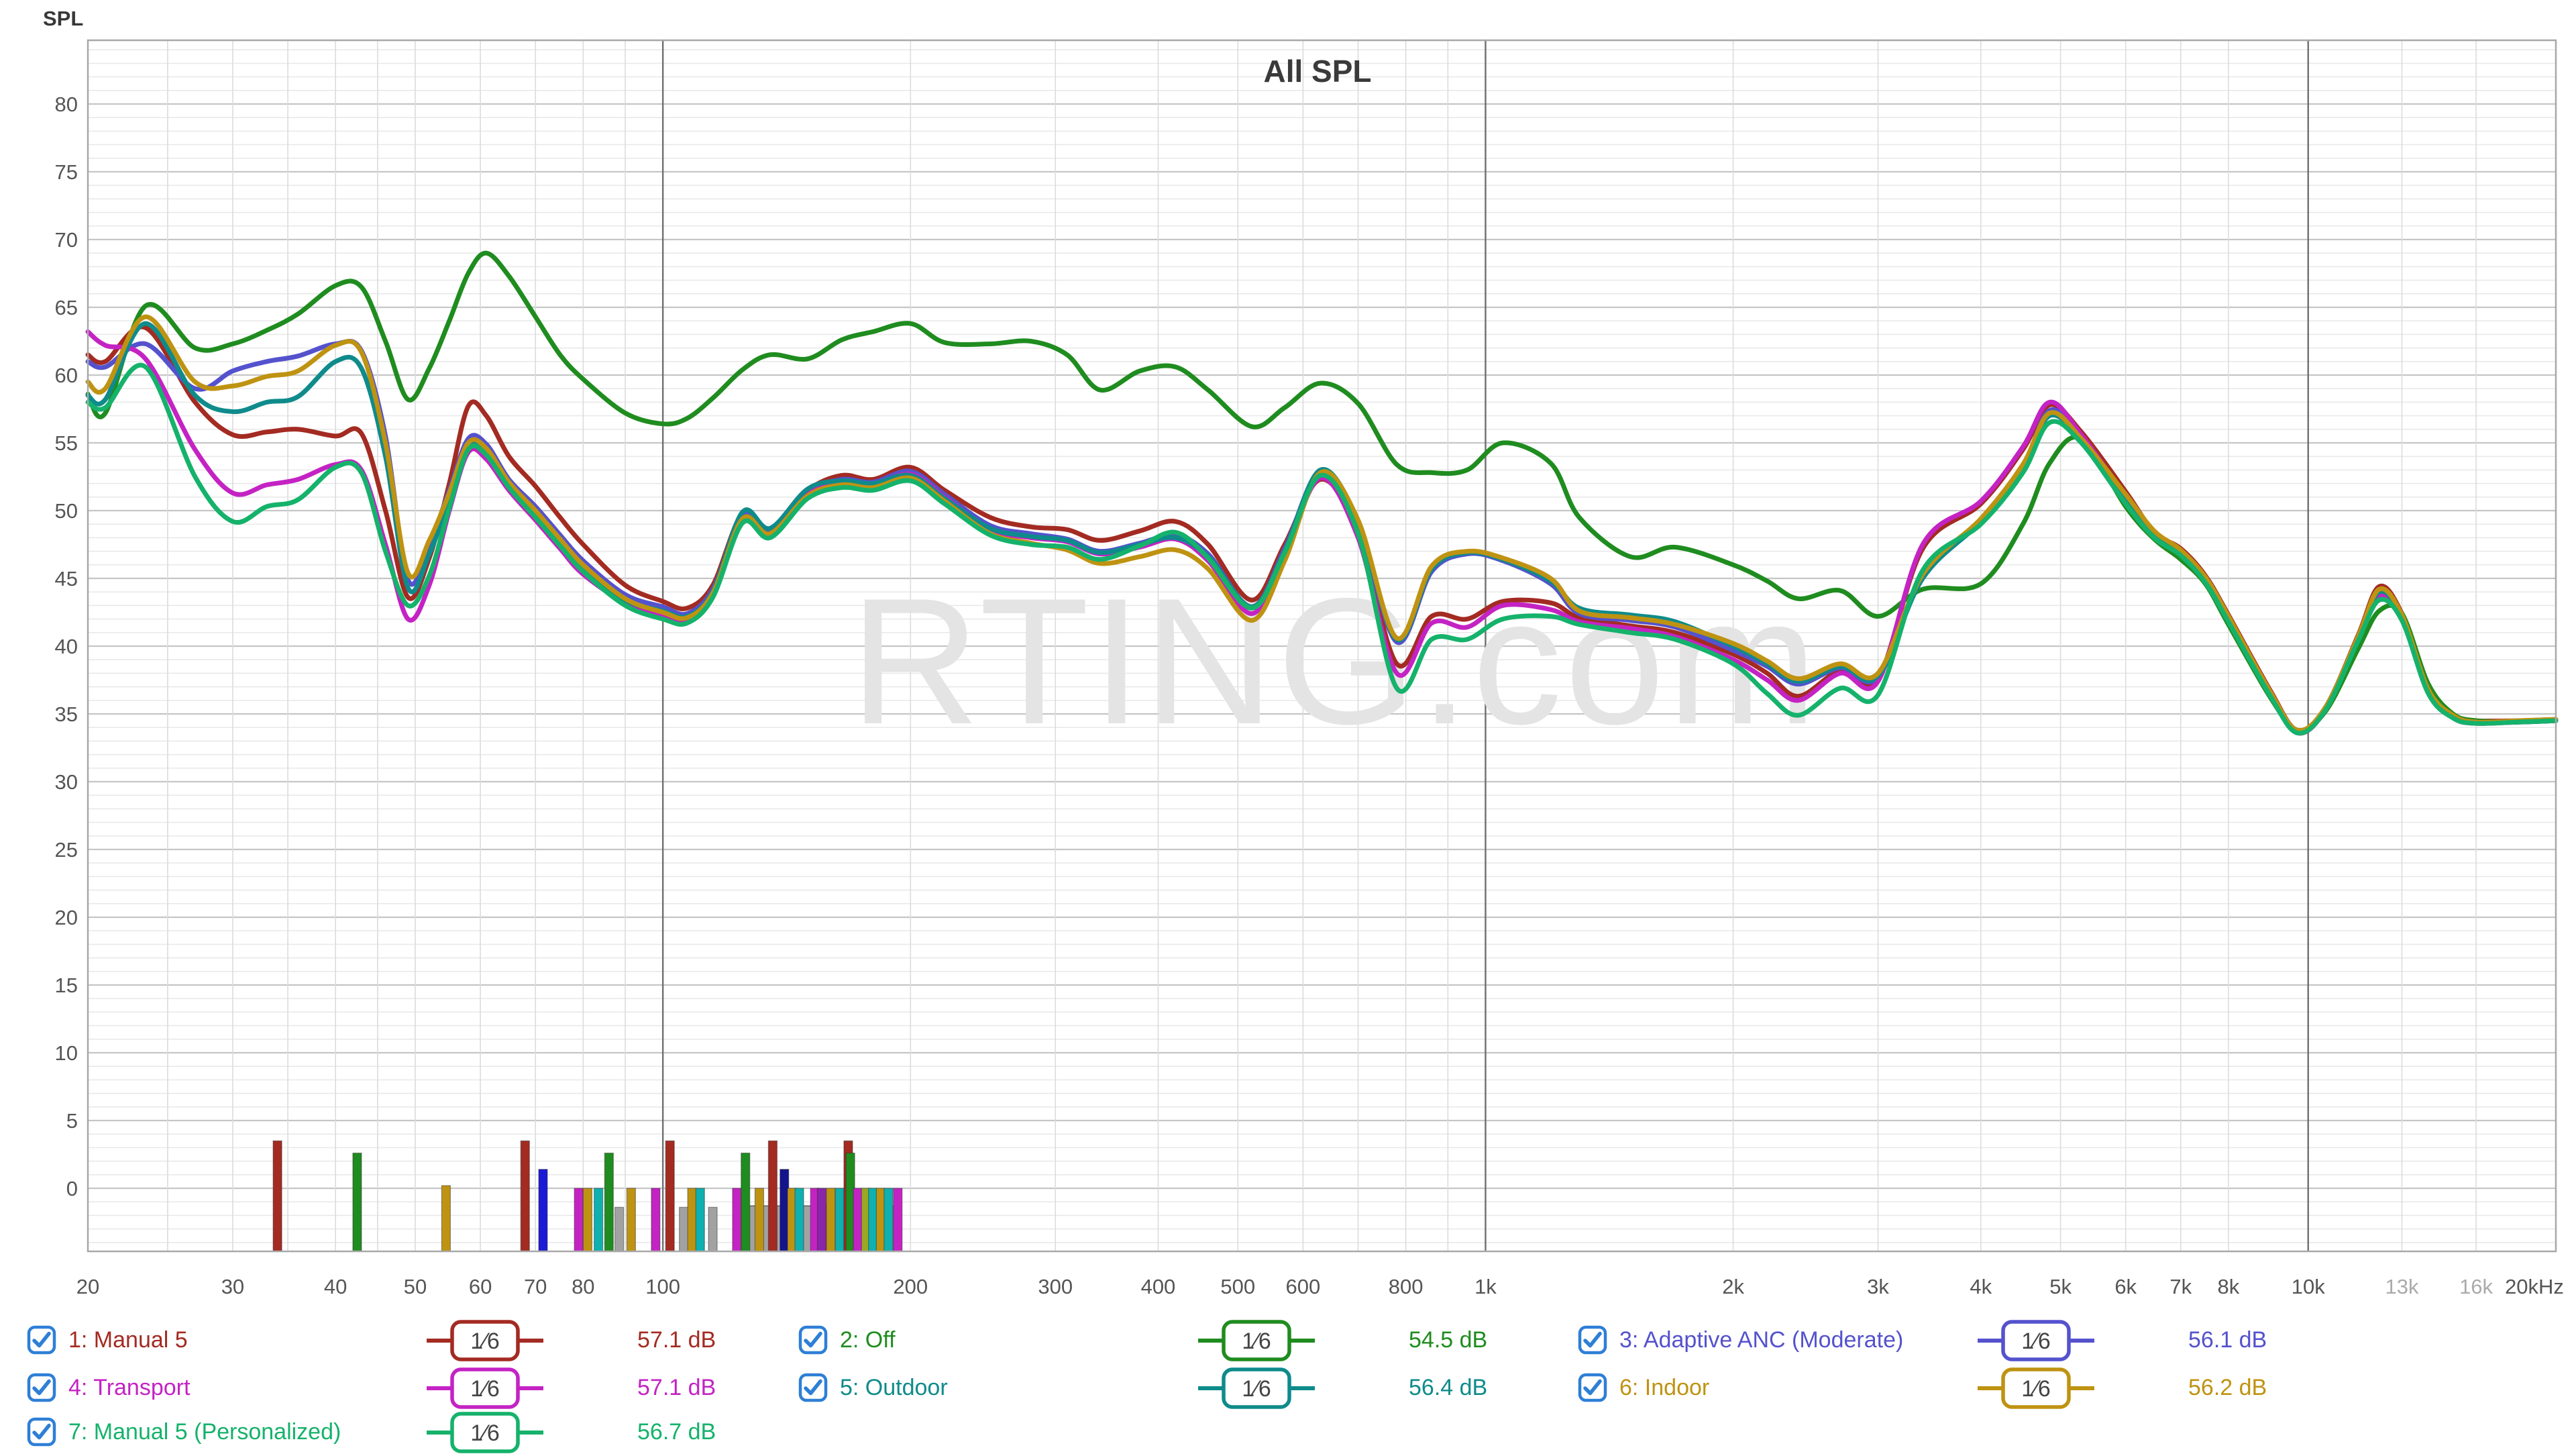 This screenshot has width=2576, height=1454. What do you see at coordinates (868, 1340) in the screenshot?
I see `legend-label-off: 2: Off` at bounding box center [868, 1340].